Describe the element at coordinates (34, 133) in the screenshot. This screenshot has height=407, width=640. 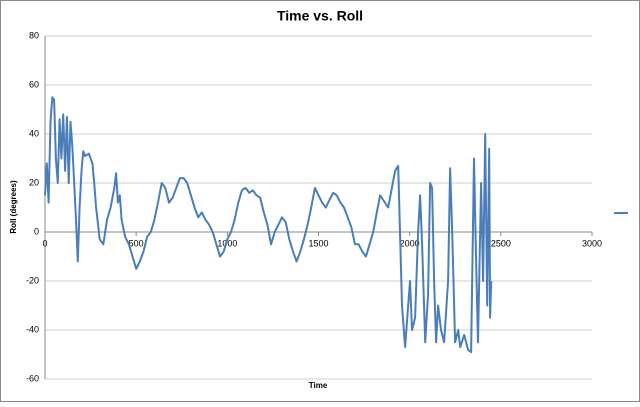
I see `y-tick-label: 40` at that location.